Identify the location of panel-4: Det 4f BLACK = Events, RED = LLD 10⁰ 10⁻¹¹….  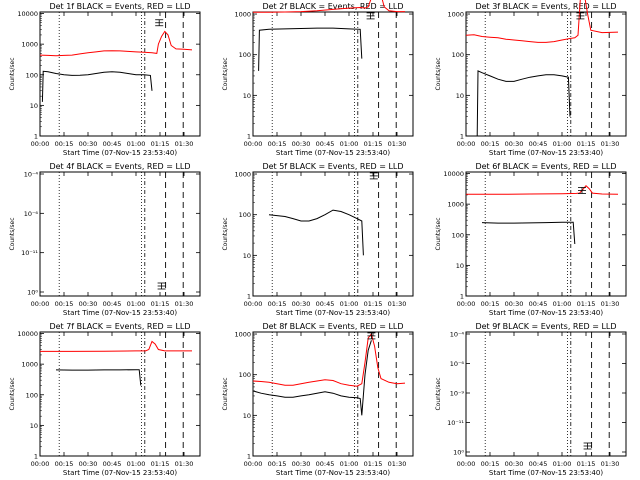
(105, 239).